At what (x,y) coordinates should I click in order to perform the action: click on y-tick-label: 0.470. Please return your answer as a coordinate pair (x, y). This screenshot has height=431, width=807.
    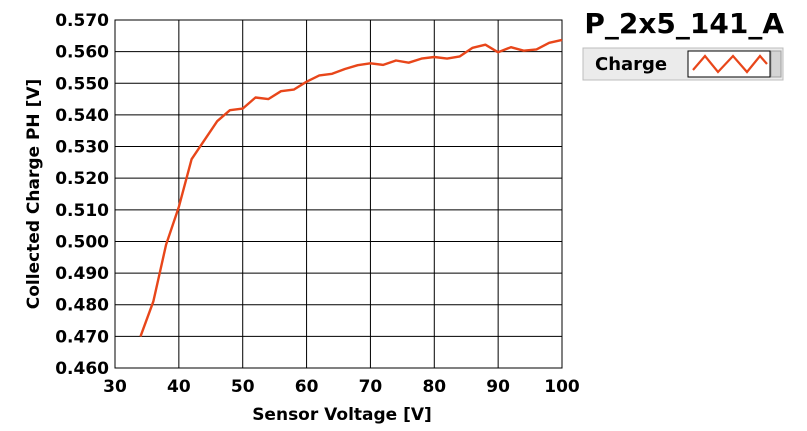
    Looking at the image, I should click on (82, 337).